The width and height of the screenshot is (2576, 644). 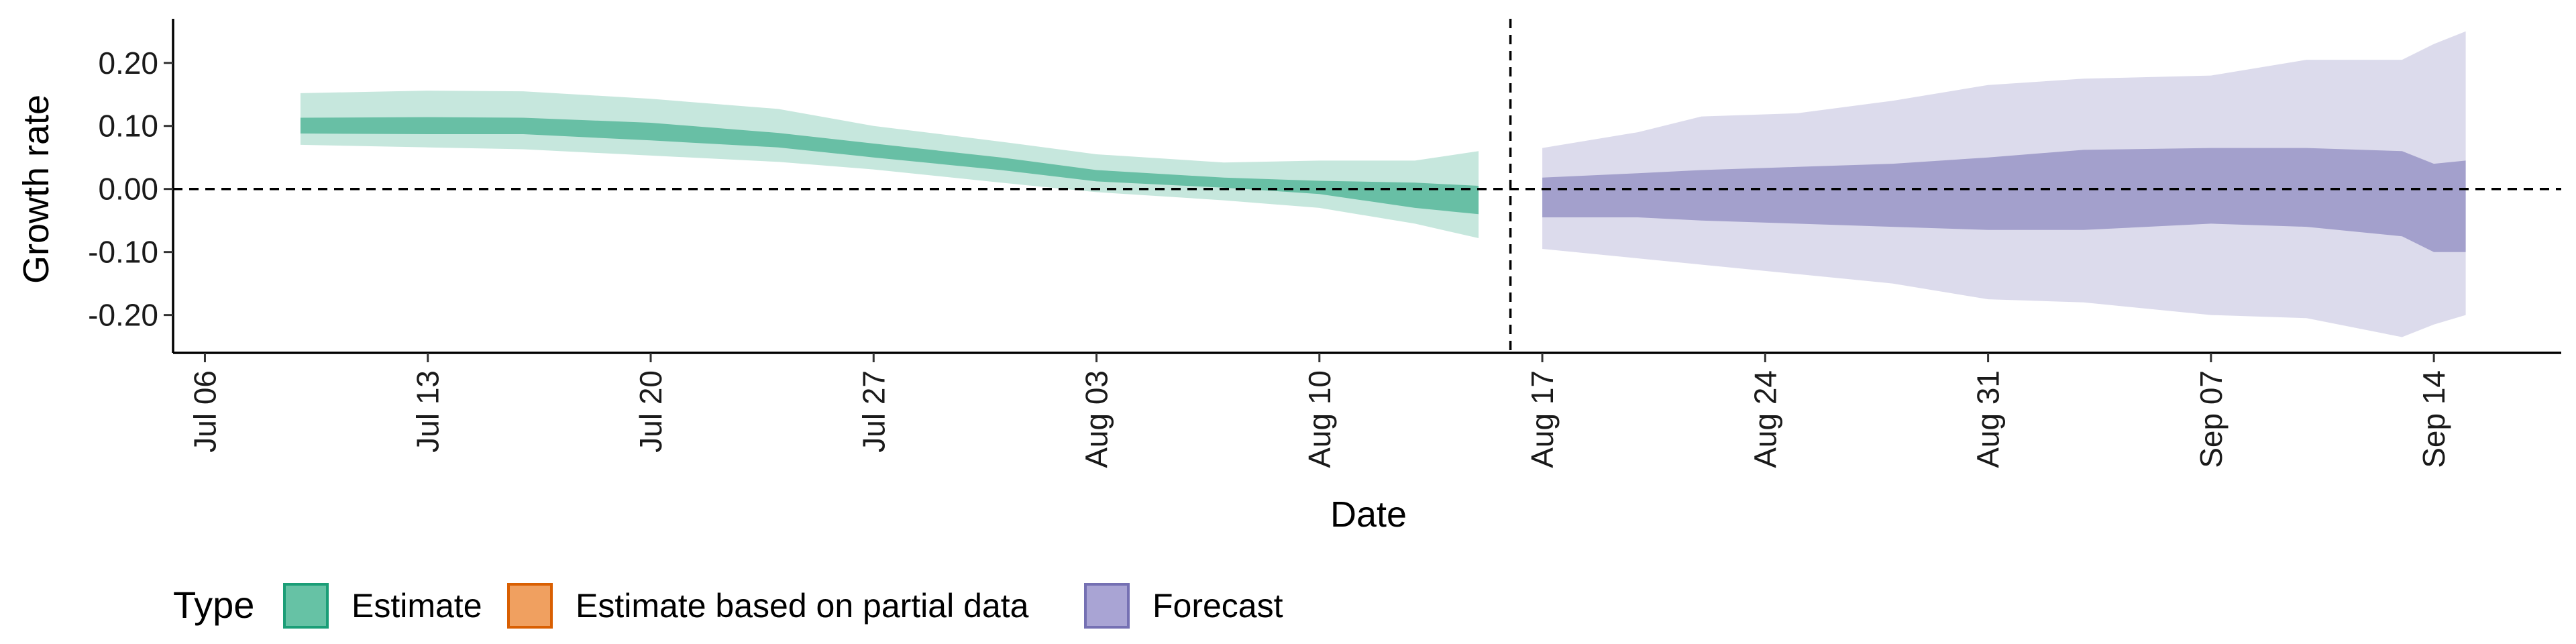 I want to click on y-tick-label: 0.10, so click(x=128, y=126).